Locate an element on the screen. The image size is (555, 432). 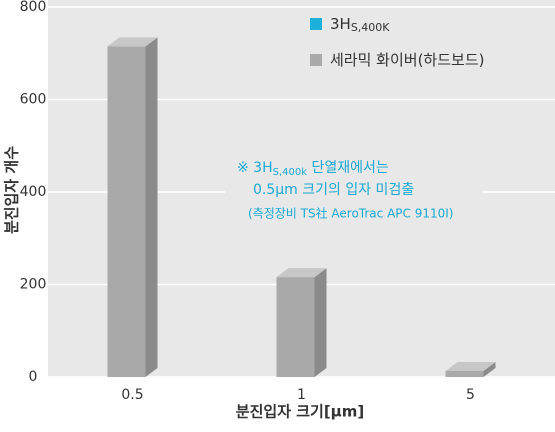
annotation-prefix: ※ 3H is located at coordinates (255, 168).